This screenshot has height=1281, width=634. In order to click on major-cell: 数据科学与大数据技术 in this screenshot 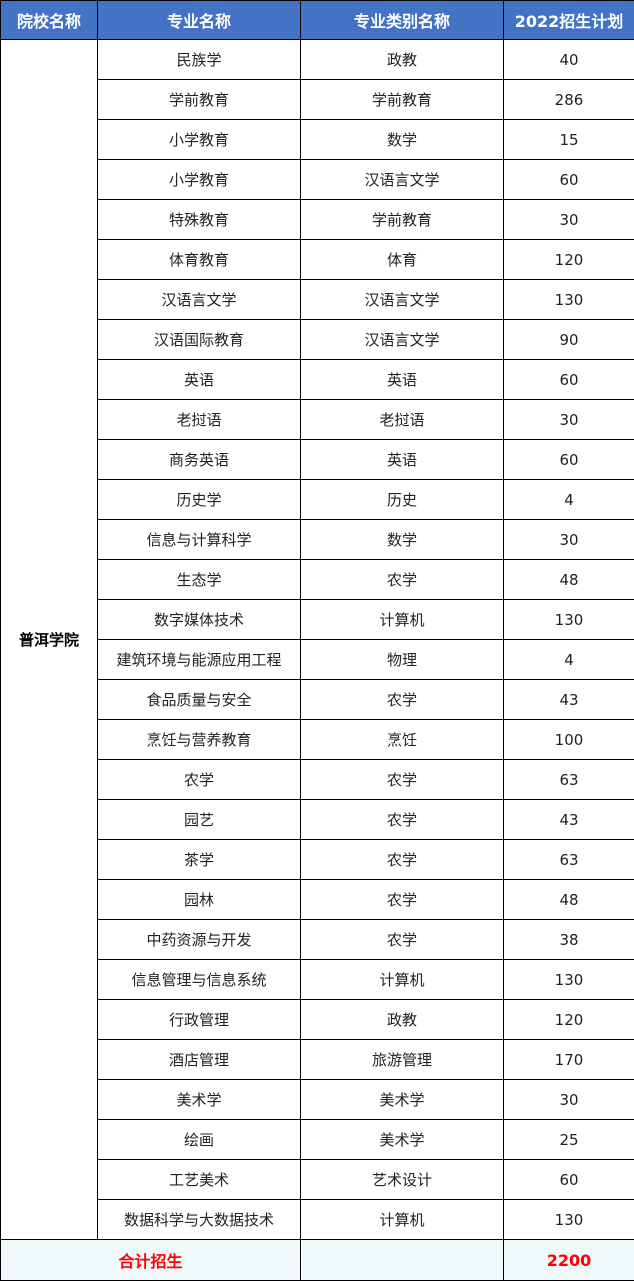, I will do `click(199, 1219)`.